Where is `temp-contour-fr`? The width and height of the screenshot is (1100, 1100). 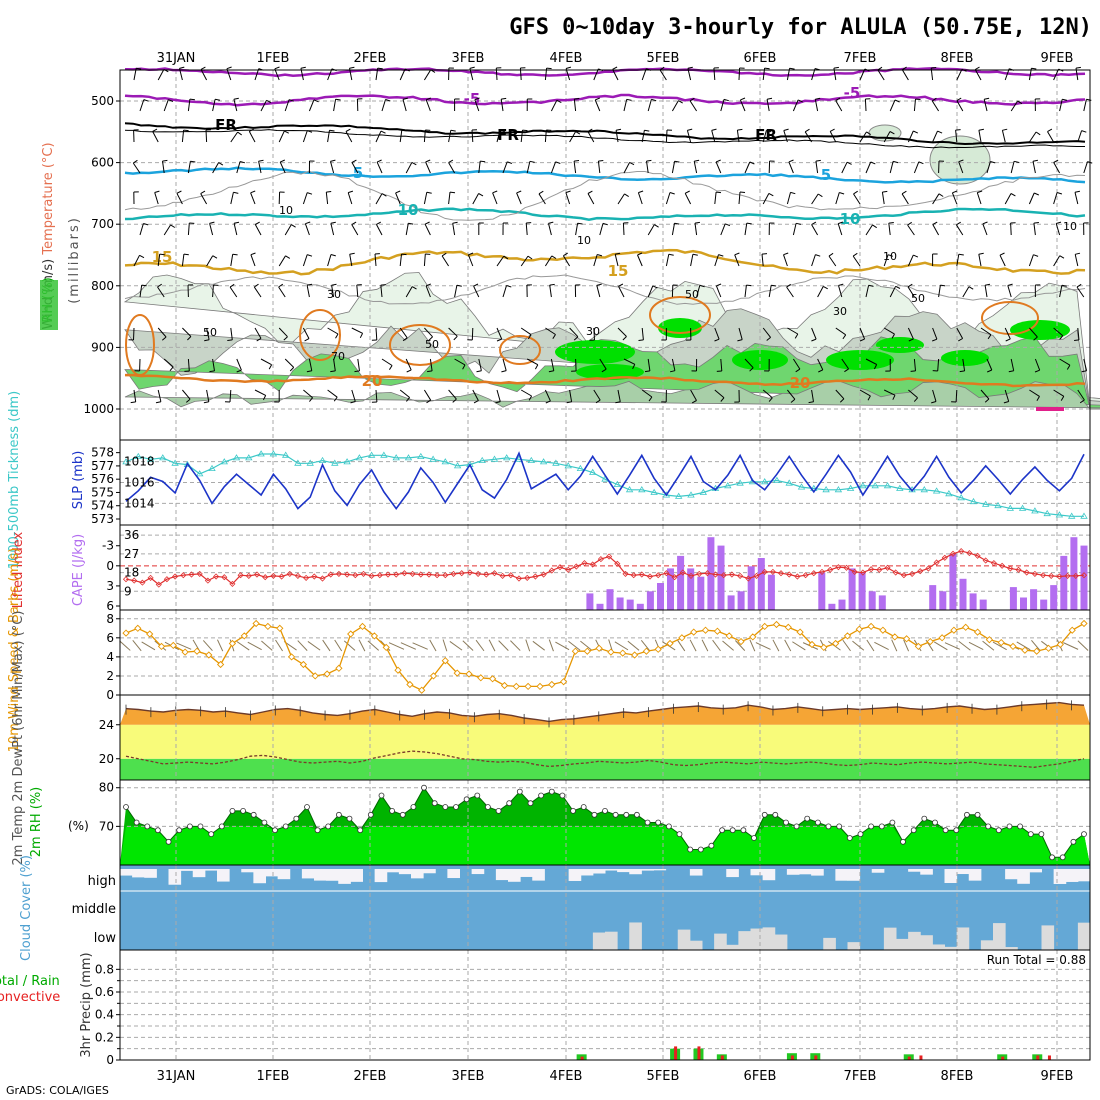 temp-contour-fr is located at coordinates (605, 134).